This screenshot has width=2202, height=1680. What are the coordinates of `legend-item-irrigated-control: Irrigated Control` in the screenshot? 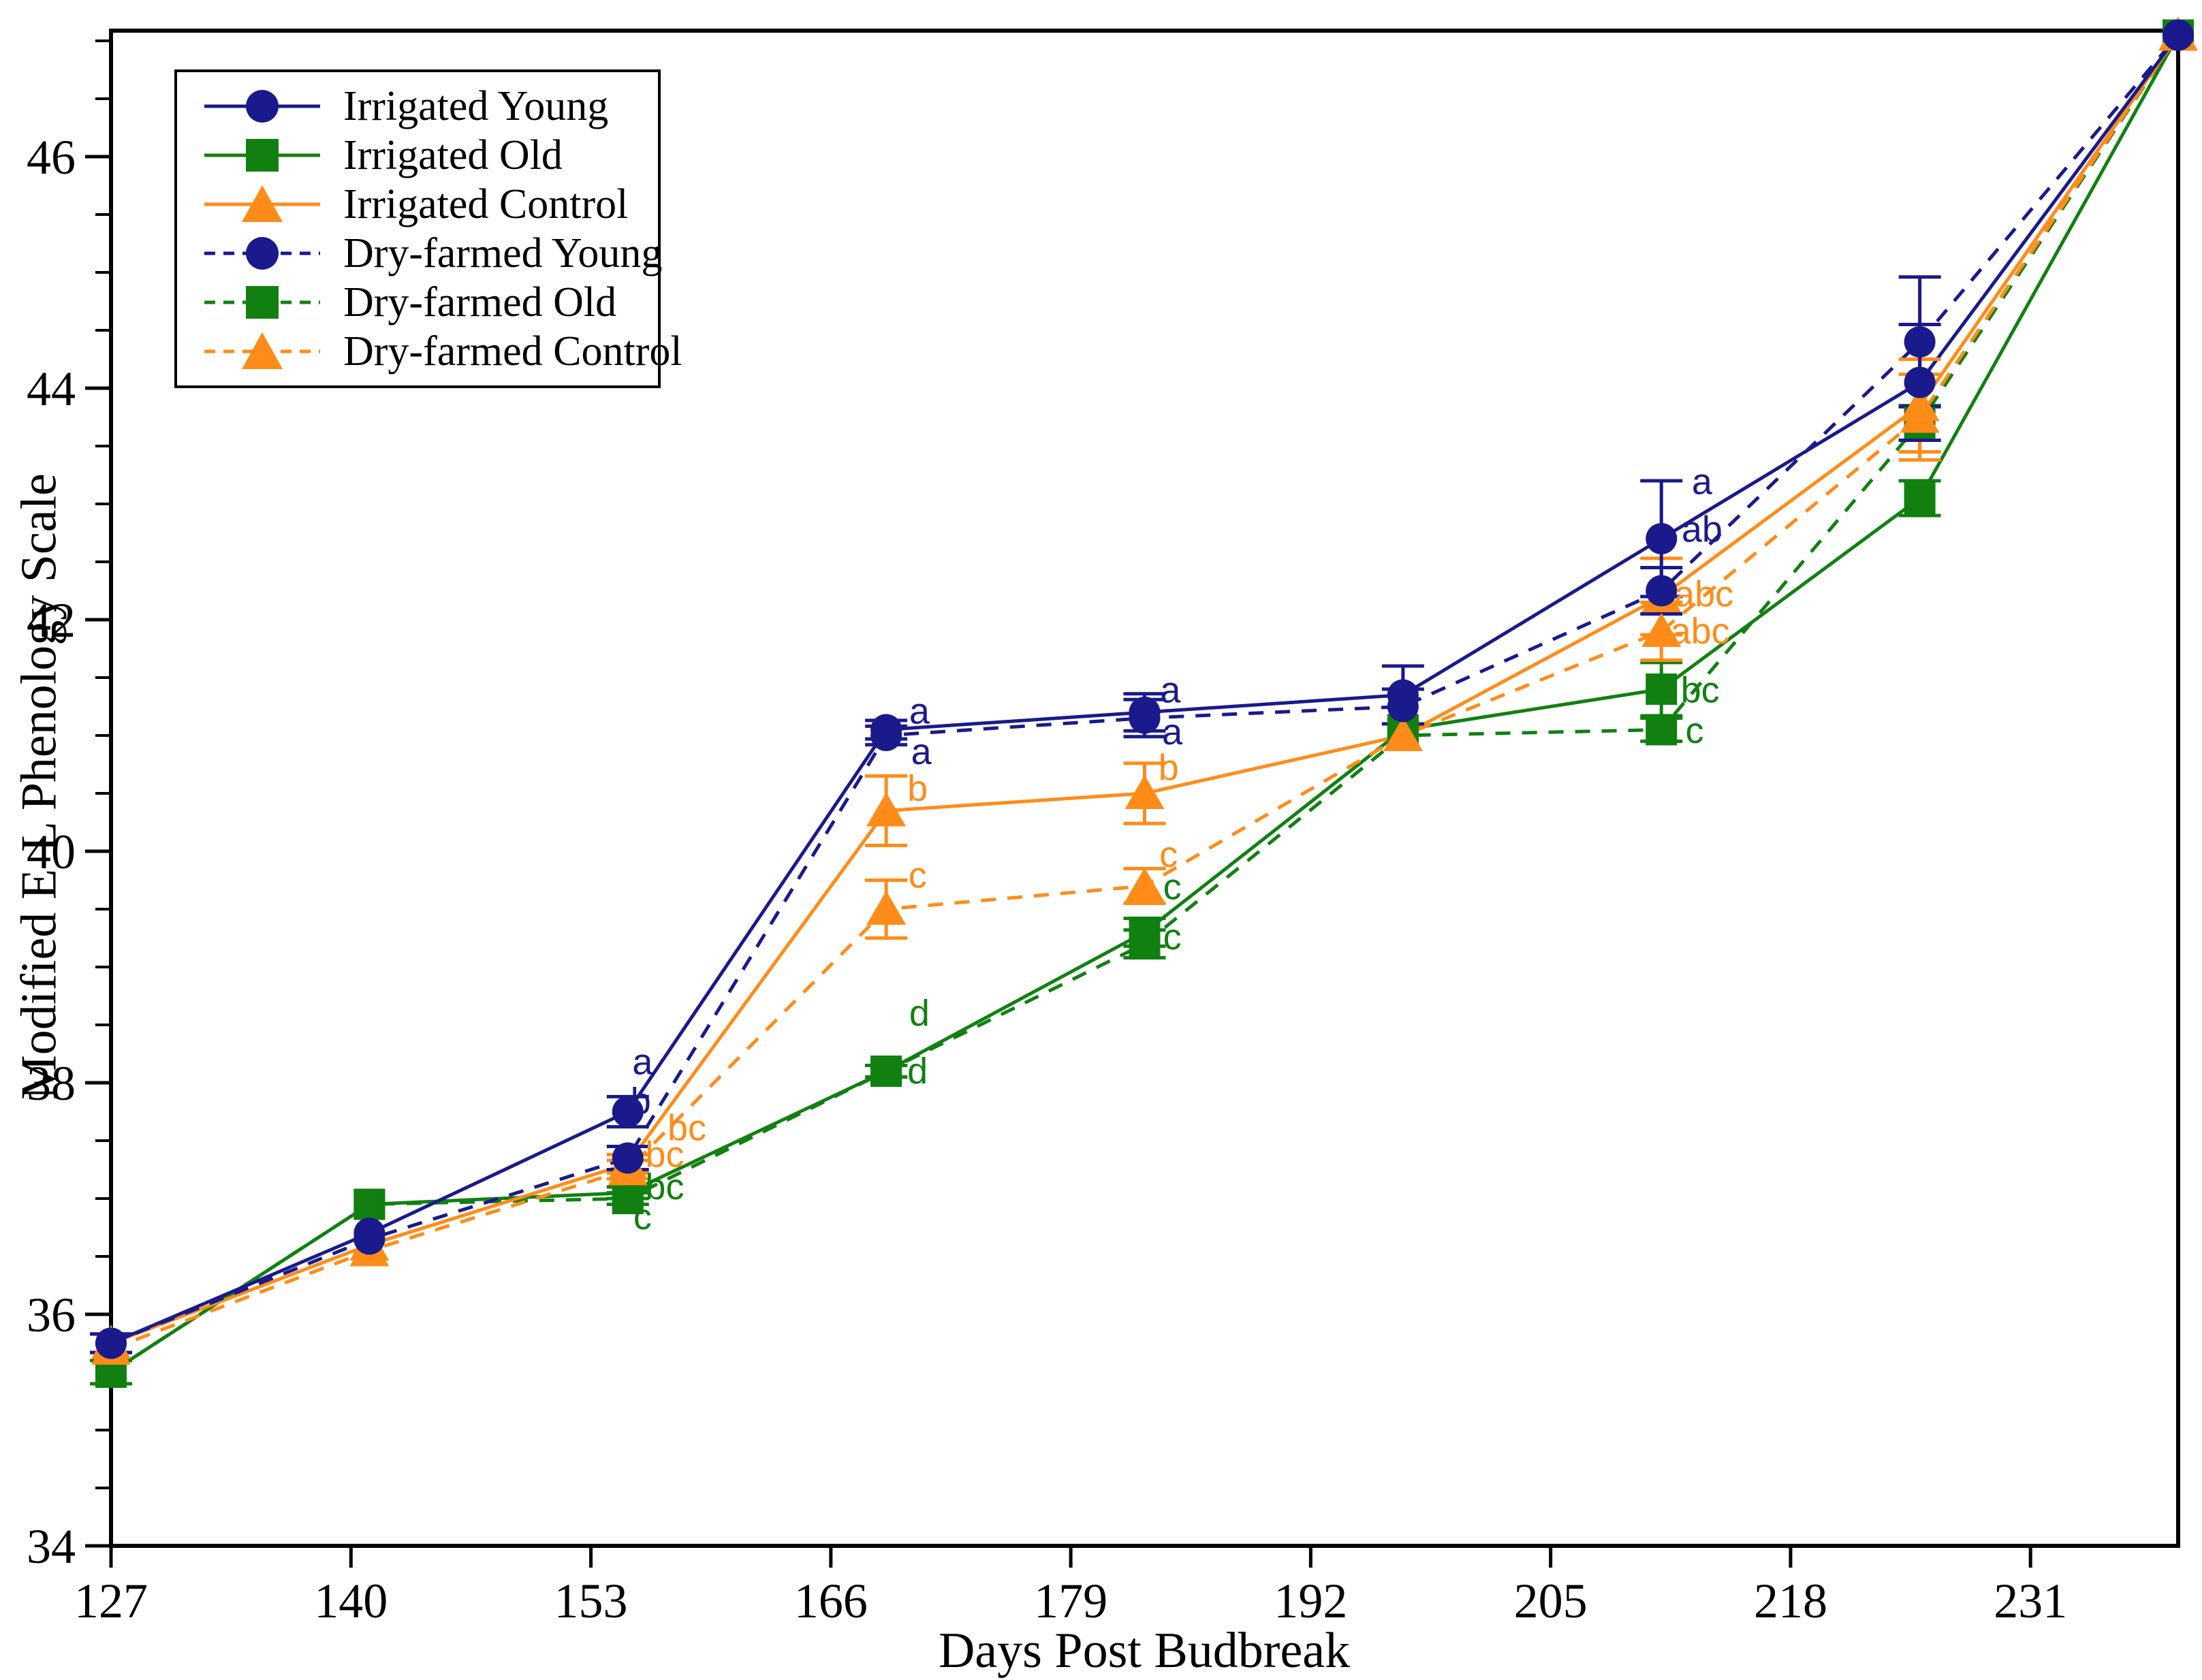 It's located at (431, 204).